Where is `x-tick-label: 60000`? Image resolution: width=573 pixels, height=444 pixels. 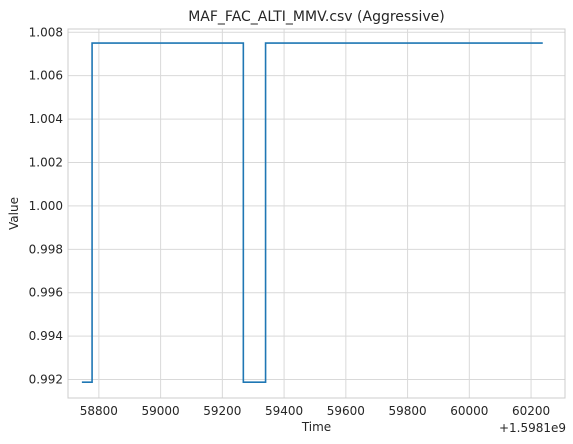
x-tick-label: 60000 is located at coordinates (469, 411).